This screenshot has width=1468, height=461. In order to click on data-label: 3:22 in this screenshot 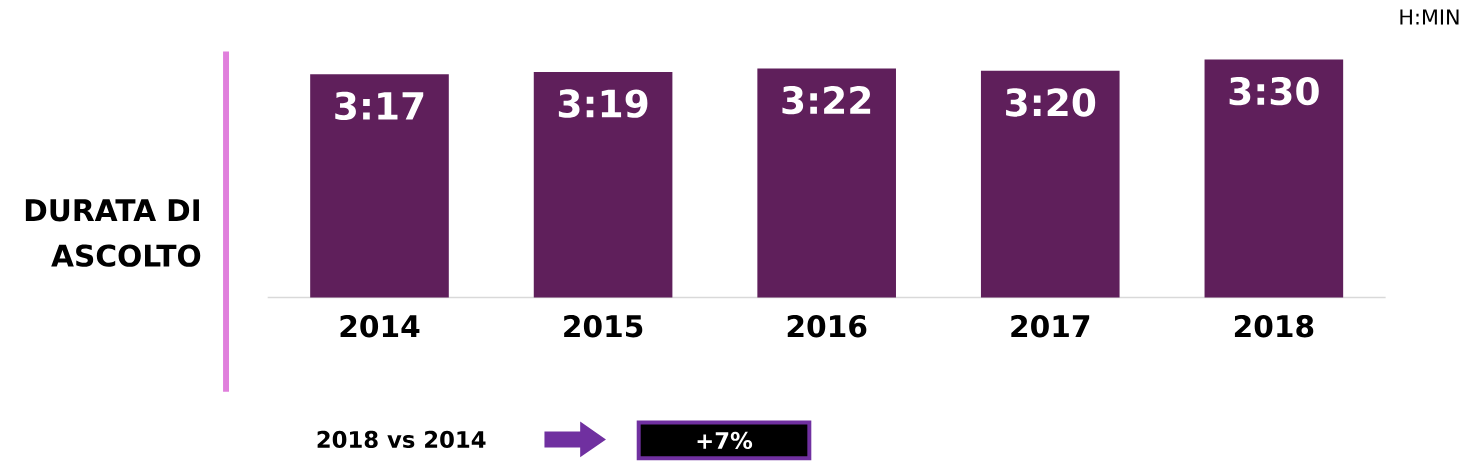, I will do `click(826, 100)`.